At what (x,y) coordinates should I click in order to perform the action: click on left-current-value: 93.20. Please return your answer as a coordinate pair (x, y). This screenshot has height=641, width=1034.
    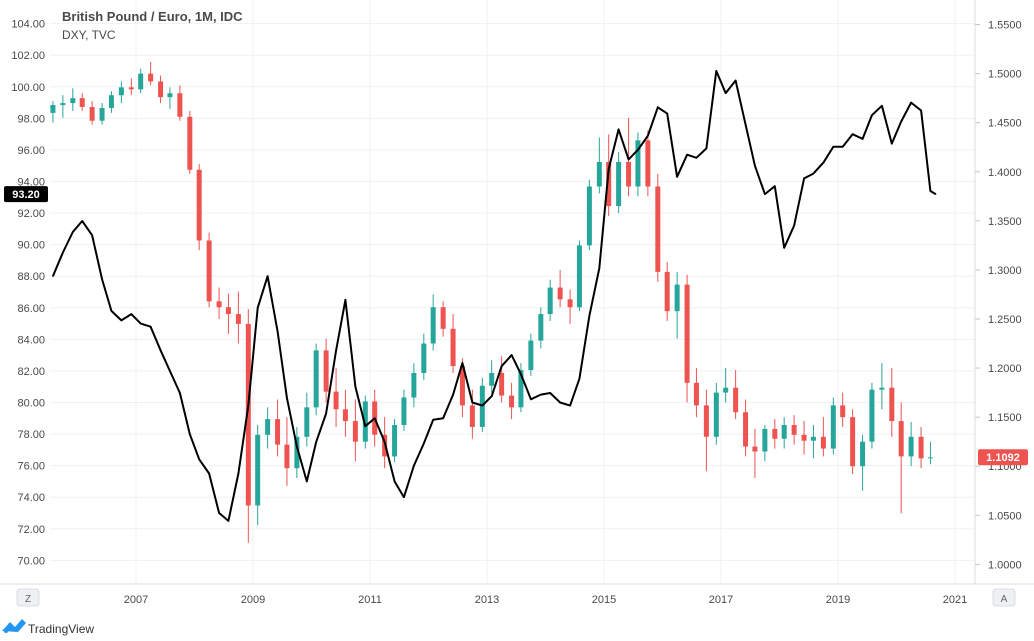
    Looking at the image, I should click on (26, 195).